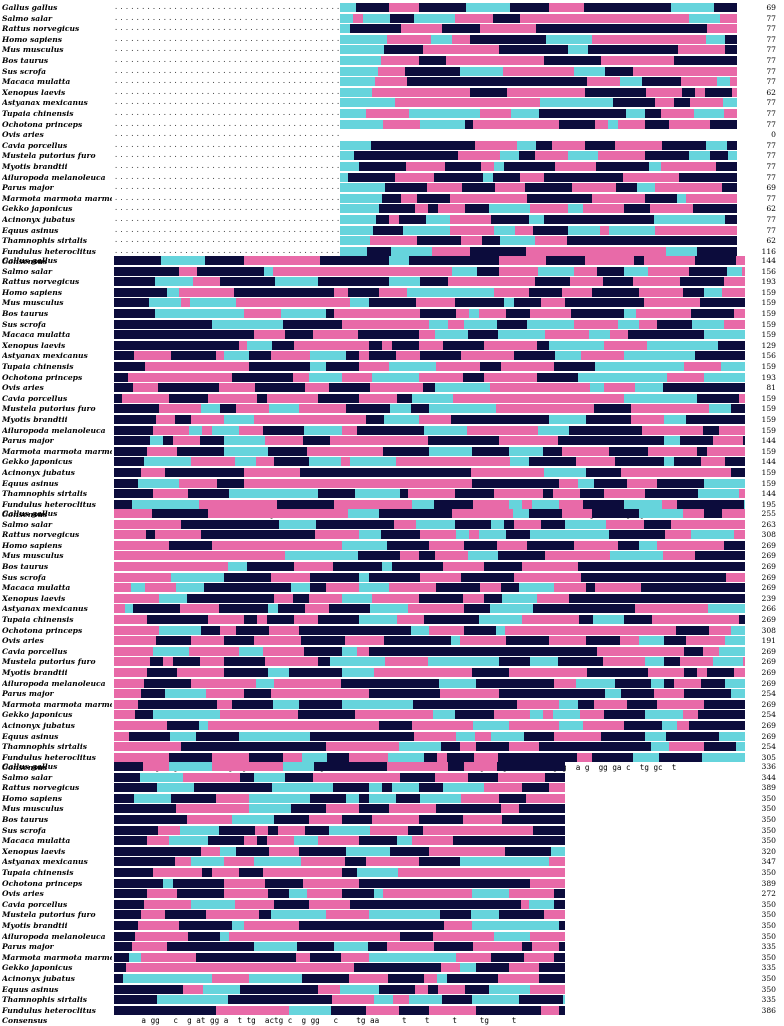 This screenshot has width=784, height=1026. What do you see at coordinates (771, 113) in the screenshot?
I see `position-number: 77` at bounding box center [771, 113].